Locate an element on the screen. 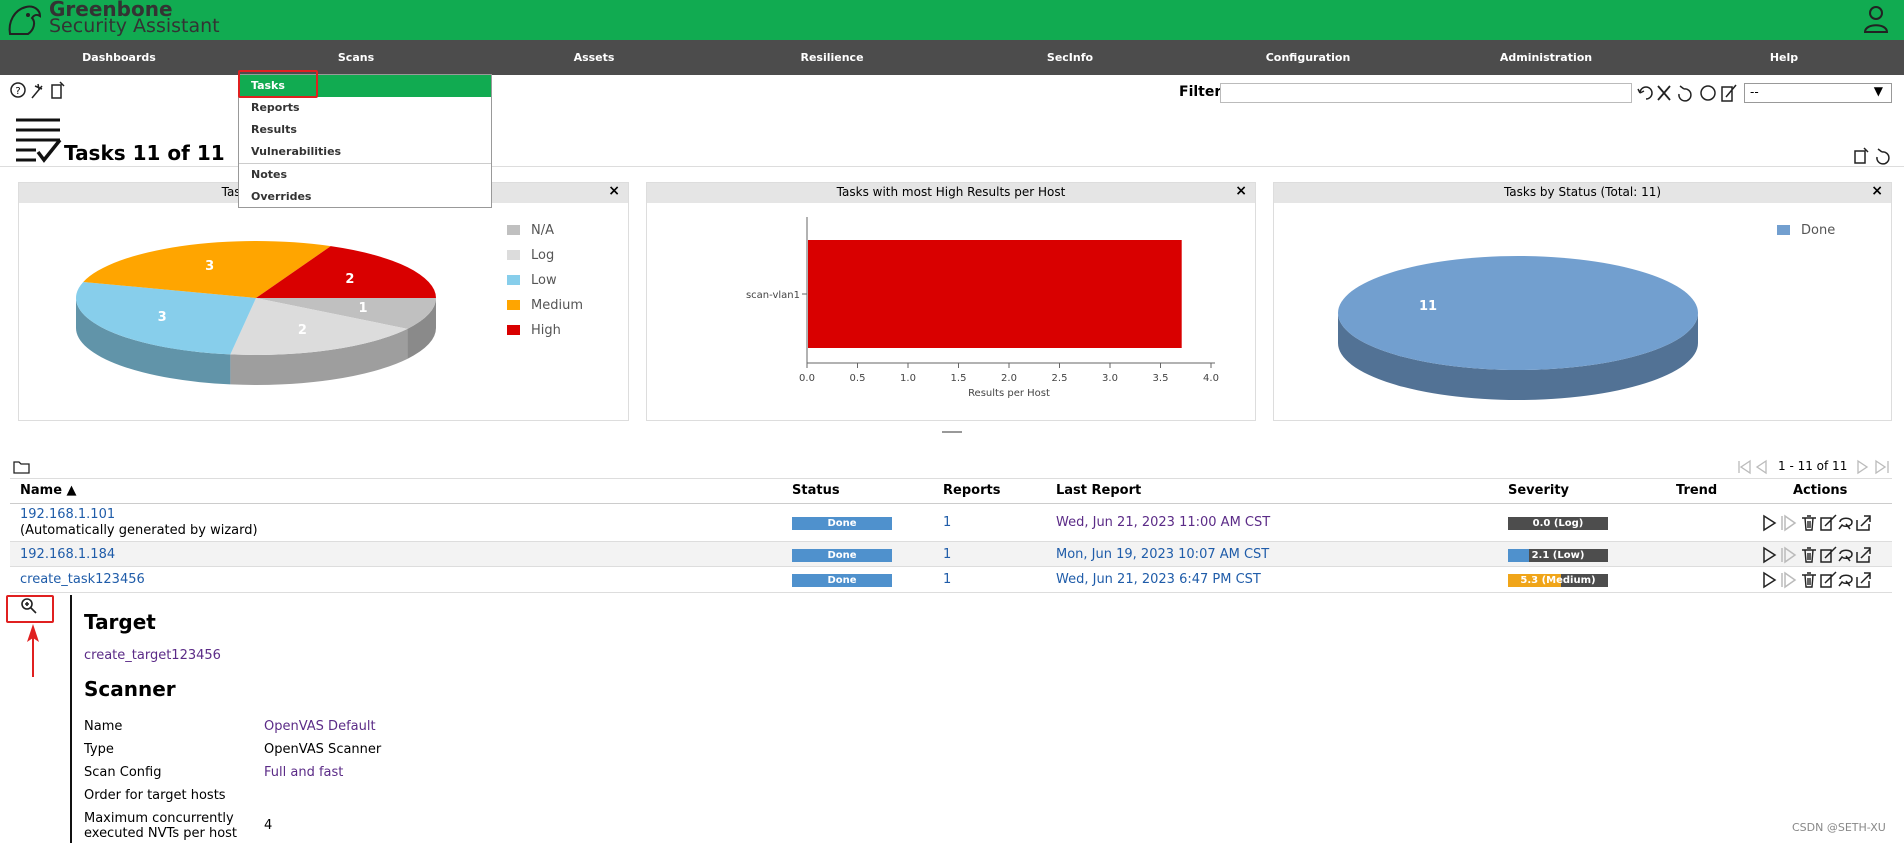 This screenshot has height=843, width=1904. legend-label: Medium is located at coordinates (557, 305).